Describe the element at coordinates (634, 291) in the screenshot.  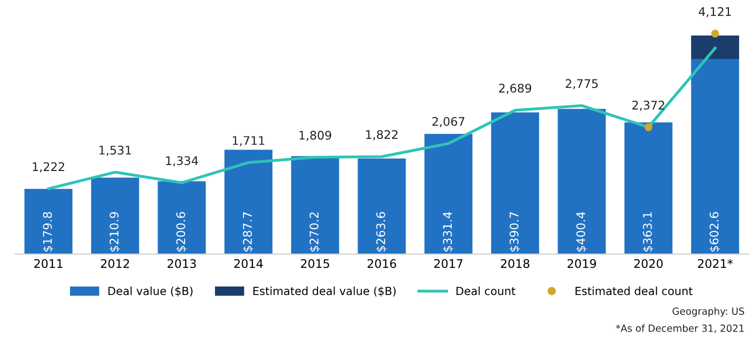
I see `legend-label: Estimated deal count` at that location.